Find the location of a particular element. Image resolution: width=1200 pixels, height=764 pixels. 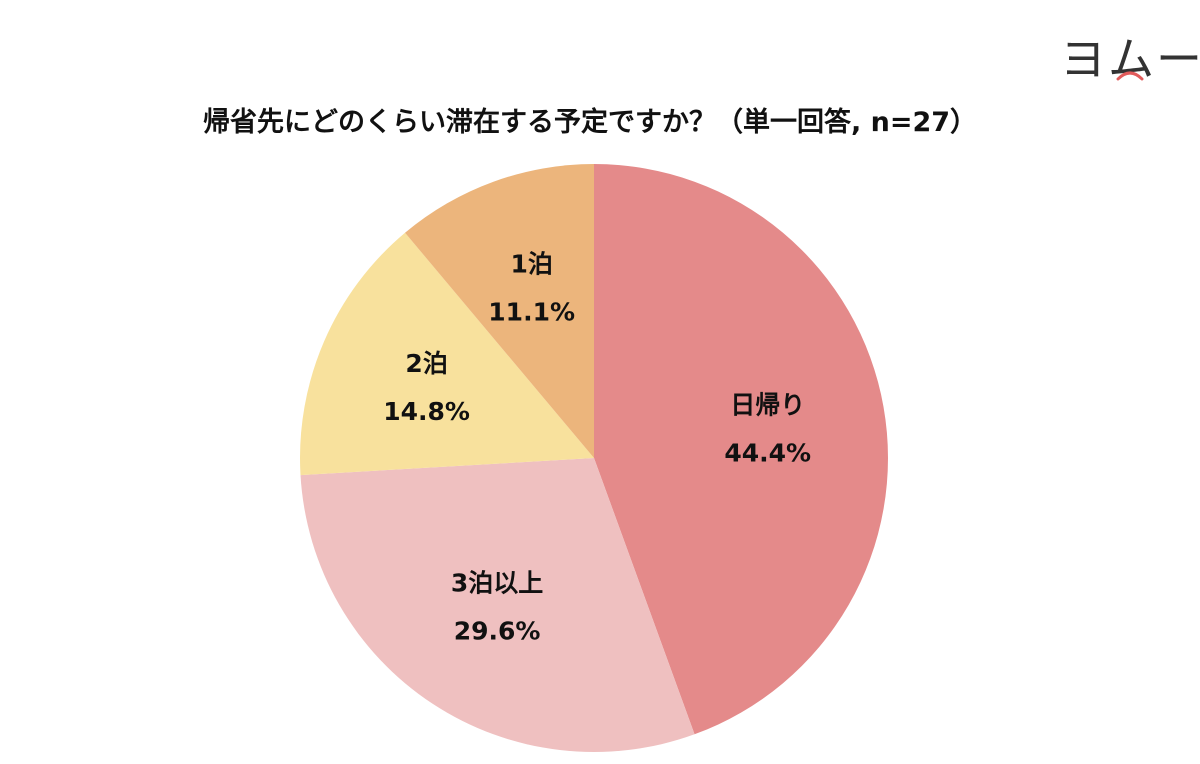

pie-slice-label-2: 3泊以上 is located at coordinates (497, 582).